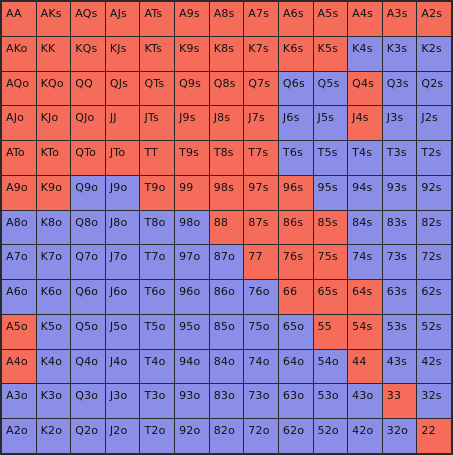  Describe the element at coordinates (434, 331) in the screenshot. I see `hand-cell-suited: 52s` at that location.